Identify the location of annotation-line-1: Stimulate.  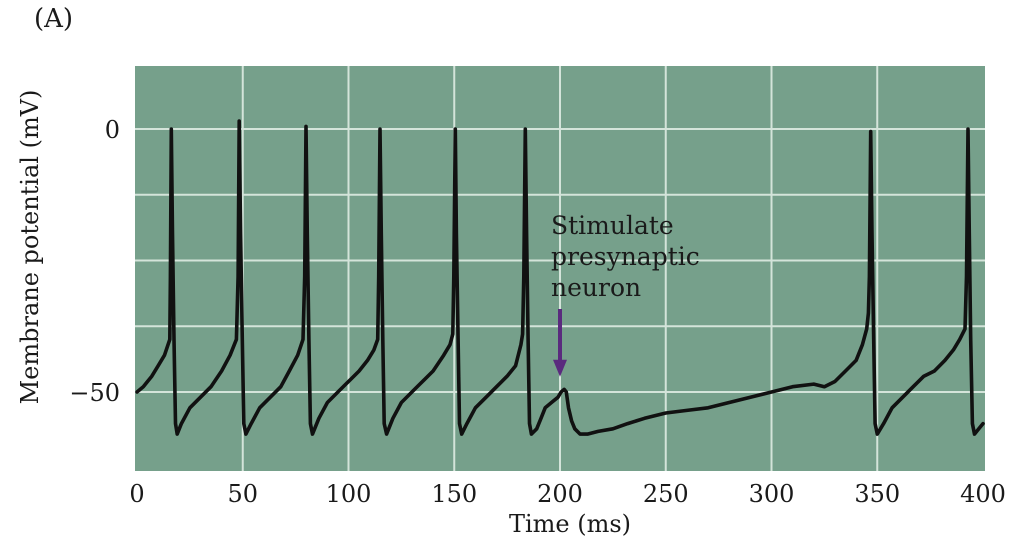
(612, 225).